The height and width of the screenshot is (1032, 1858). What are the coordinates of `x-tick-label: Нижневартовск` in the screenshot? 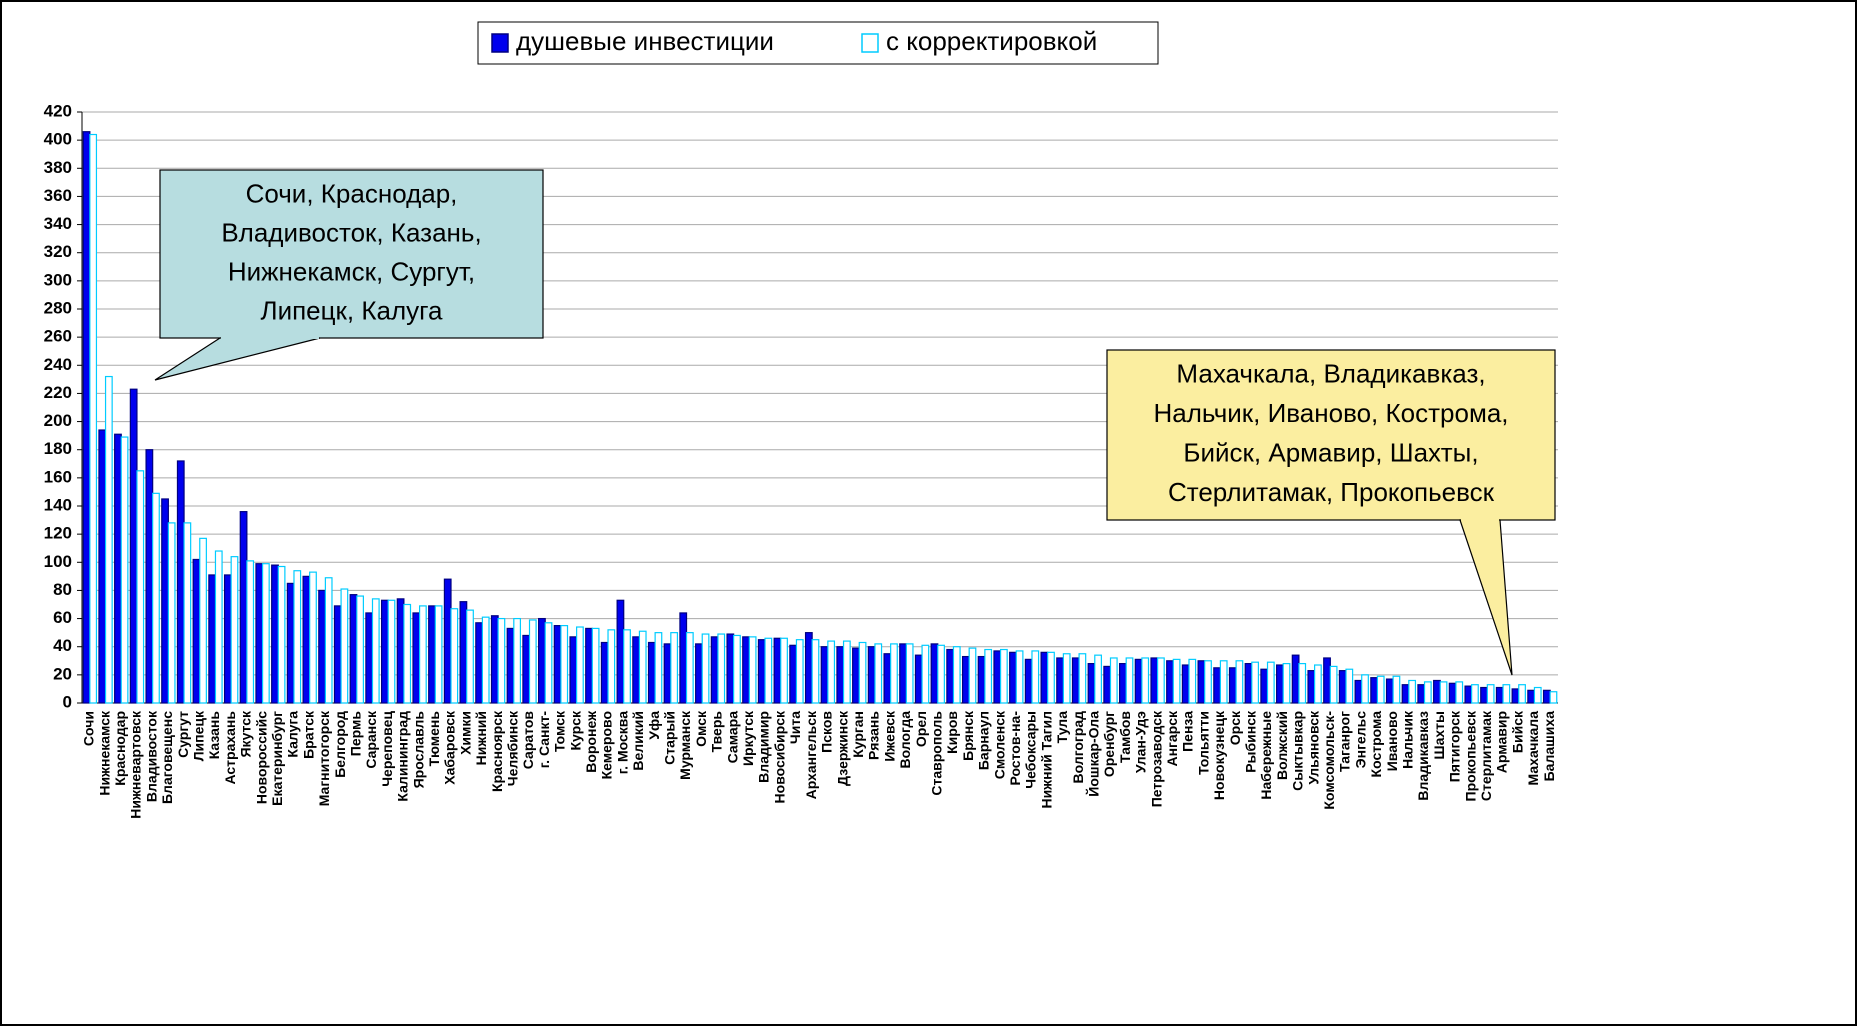 It's located at (136, 764).